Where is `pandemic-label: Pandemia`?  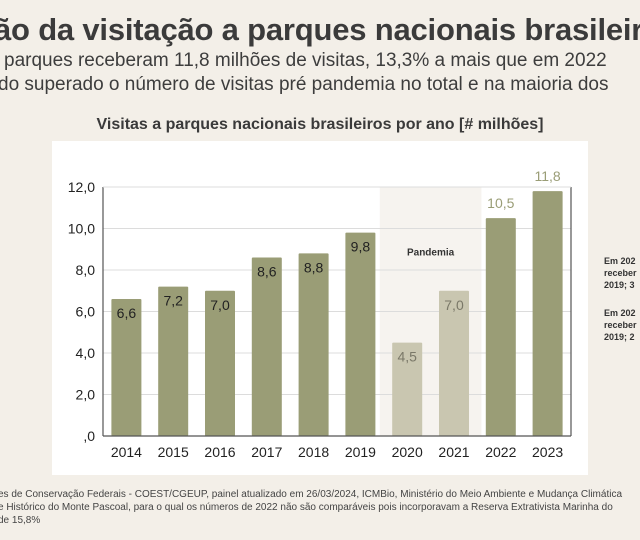 pandemic-label: Pandemia is located at coordinates (431, 252).